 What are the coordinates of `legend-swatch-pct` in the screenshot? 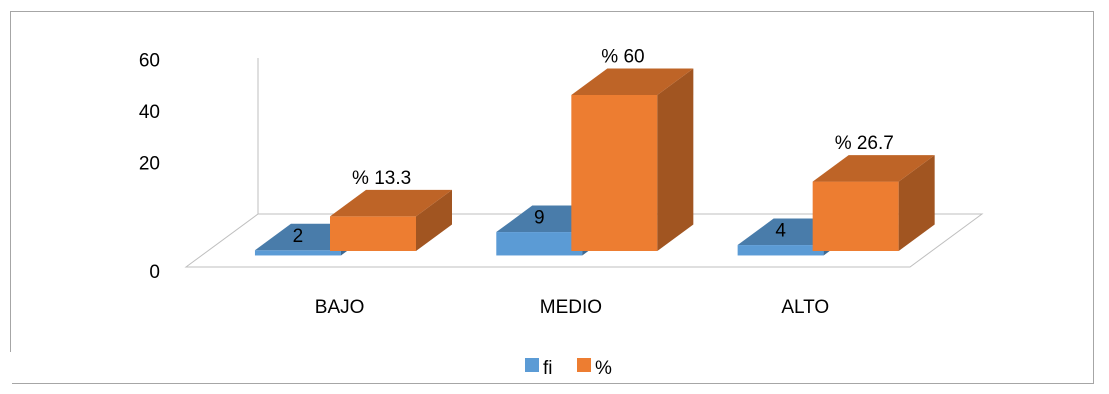 It's located at (584, 365).